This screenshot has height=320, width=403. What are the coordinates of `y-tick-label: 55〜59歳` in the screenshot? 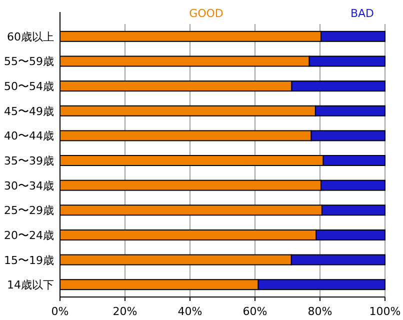 It's located at (29, 61).